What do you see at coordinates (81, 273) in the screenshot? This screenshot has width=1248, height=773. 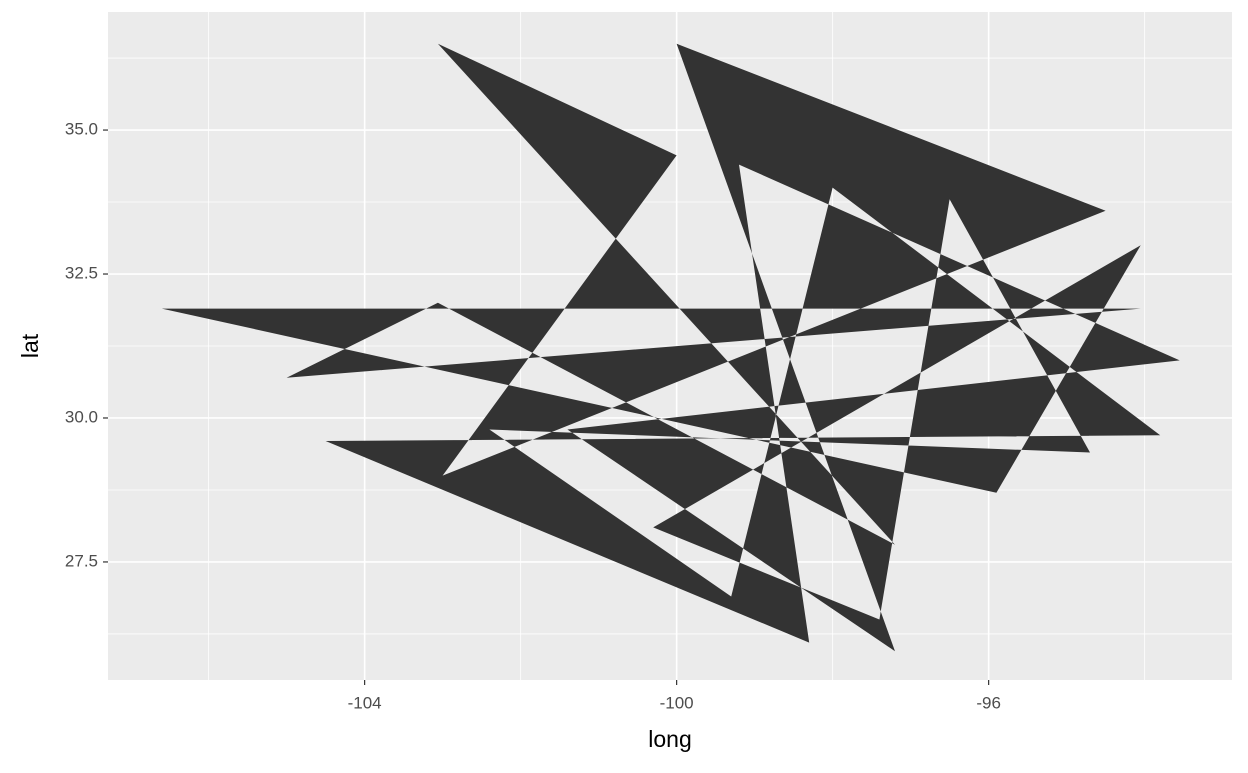 I see `y-tick-label: 32.5` at bounding box center [81, 273].